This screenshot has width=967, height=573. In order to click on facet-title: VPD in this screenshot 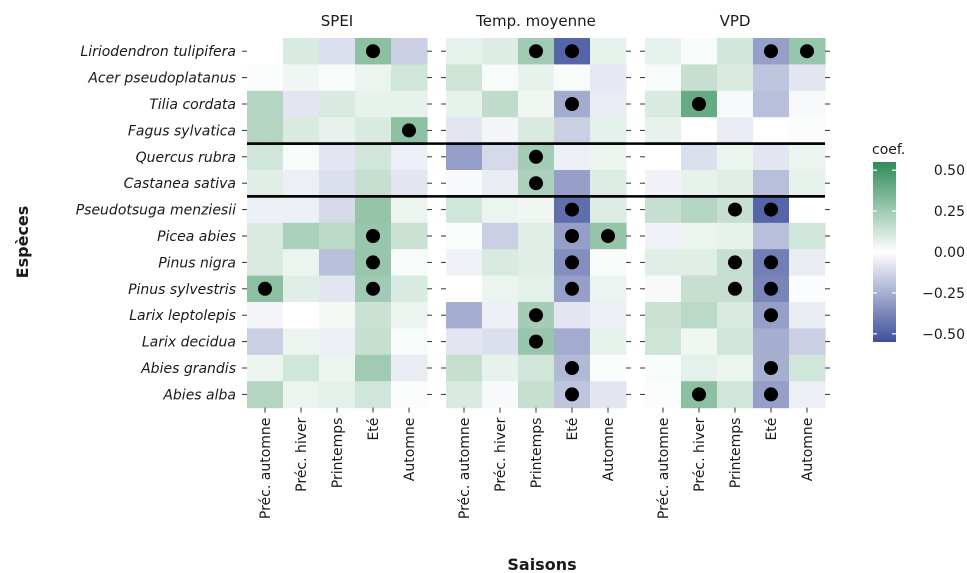, I will do `click(735, 21)`.